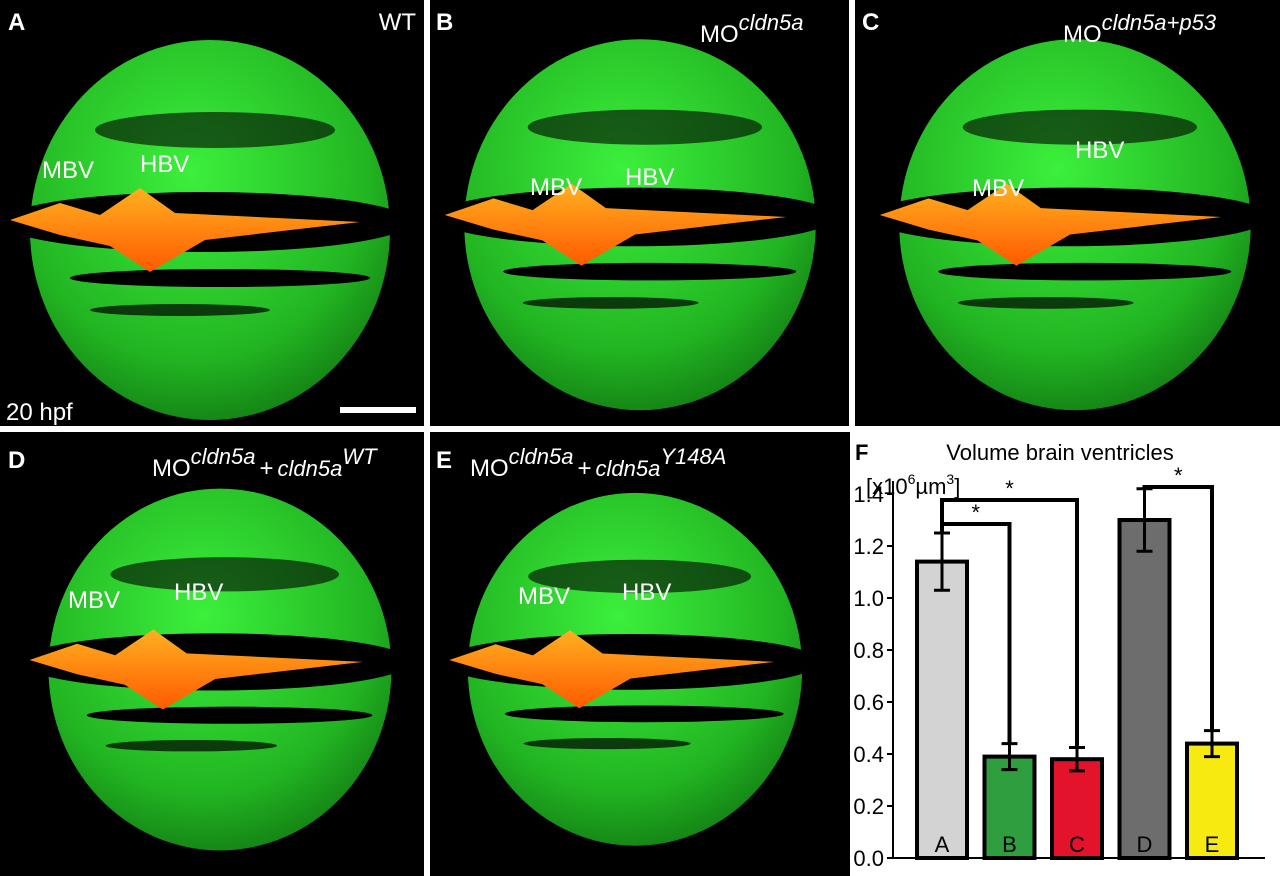 Image resolution: width=1280 pixels, height=876 pixels. Describe the element at coordinates (887, 486) in the screenshot. I see `unit-part: [x10` at that location.